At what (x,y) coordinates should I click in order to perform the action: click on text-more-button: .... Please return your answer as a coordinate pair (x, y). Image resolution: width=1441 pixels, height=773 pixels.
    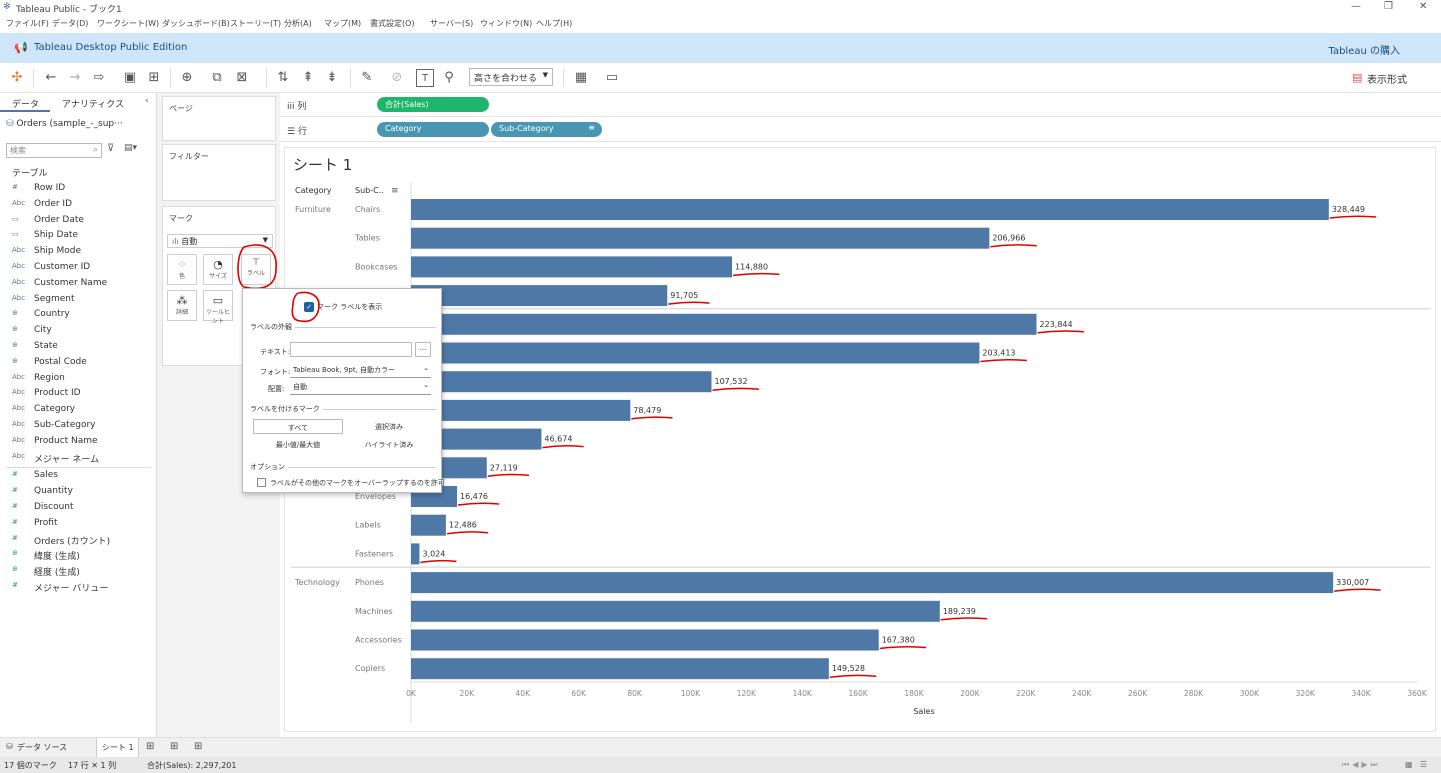
    Looking at the image, I should click on (423, 349).